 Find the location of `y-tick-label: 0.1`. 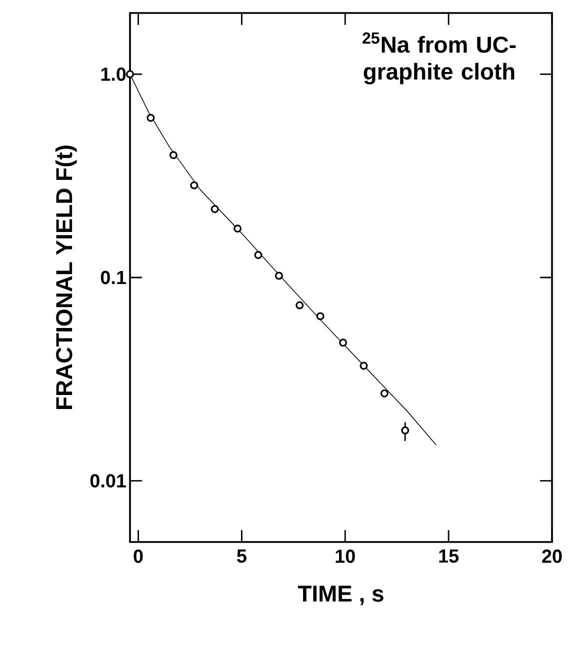

y-tick-label: 0.1 is located at coordinates (113, 277).